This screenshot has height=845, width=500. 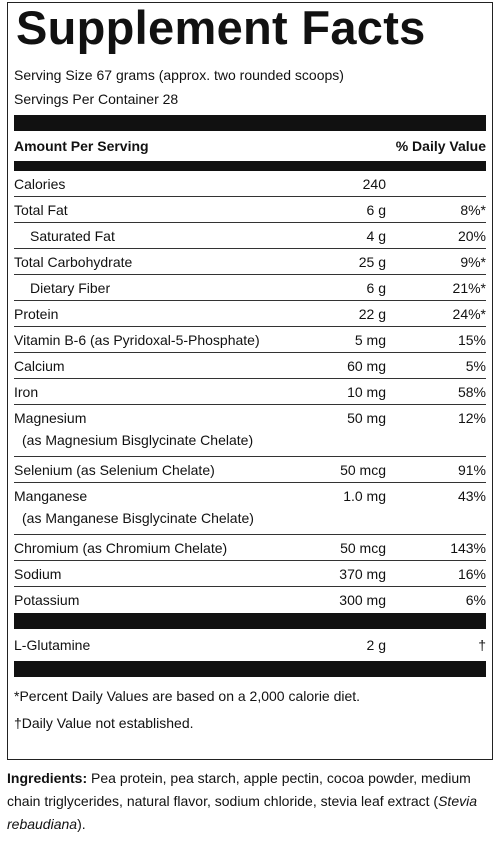 I want to click on nutrient-amount: 1.0 mg, so click(x=364, y=496).